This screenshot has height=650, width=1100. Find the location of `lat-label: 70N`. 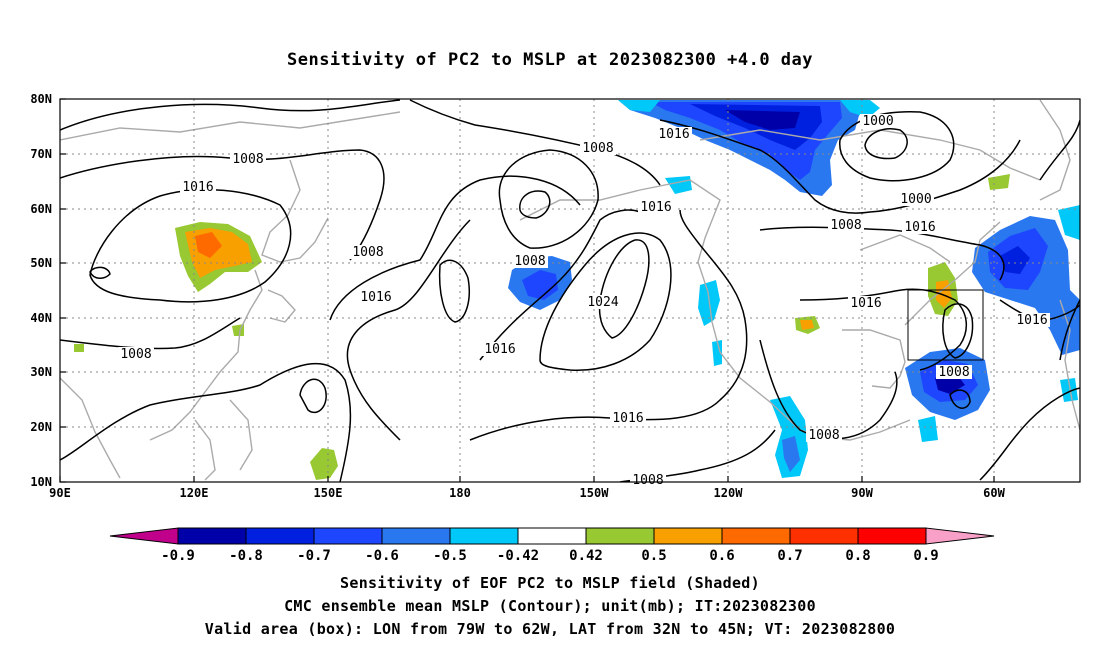

lat-label: 70N is located at coordinates (41, 154).